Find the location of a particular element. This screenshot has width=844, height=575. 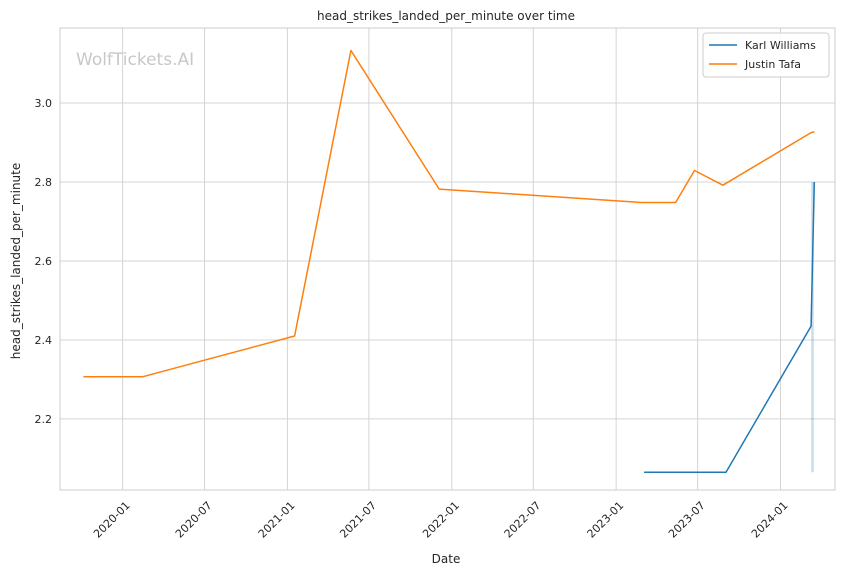

y-tick-label: 2.6 is located at coordinates (44, 261).